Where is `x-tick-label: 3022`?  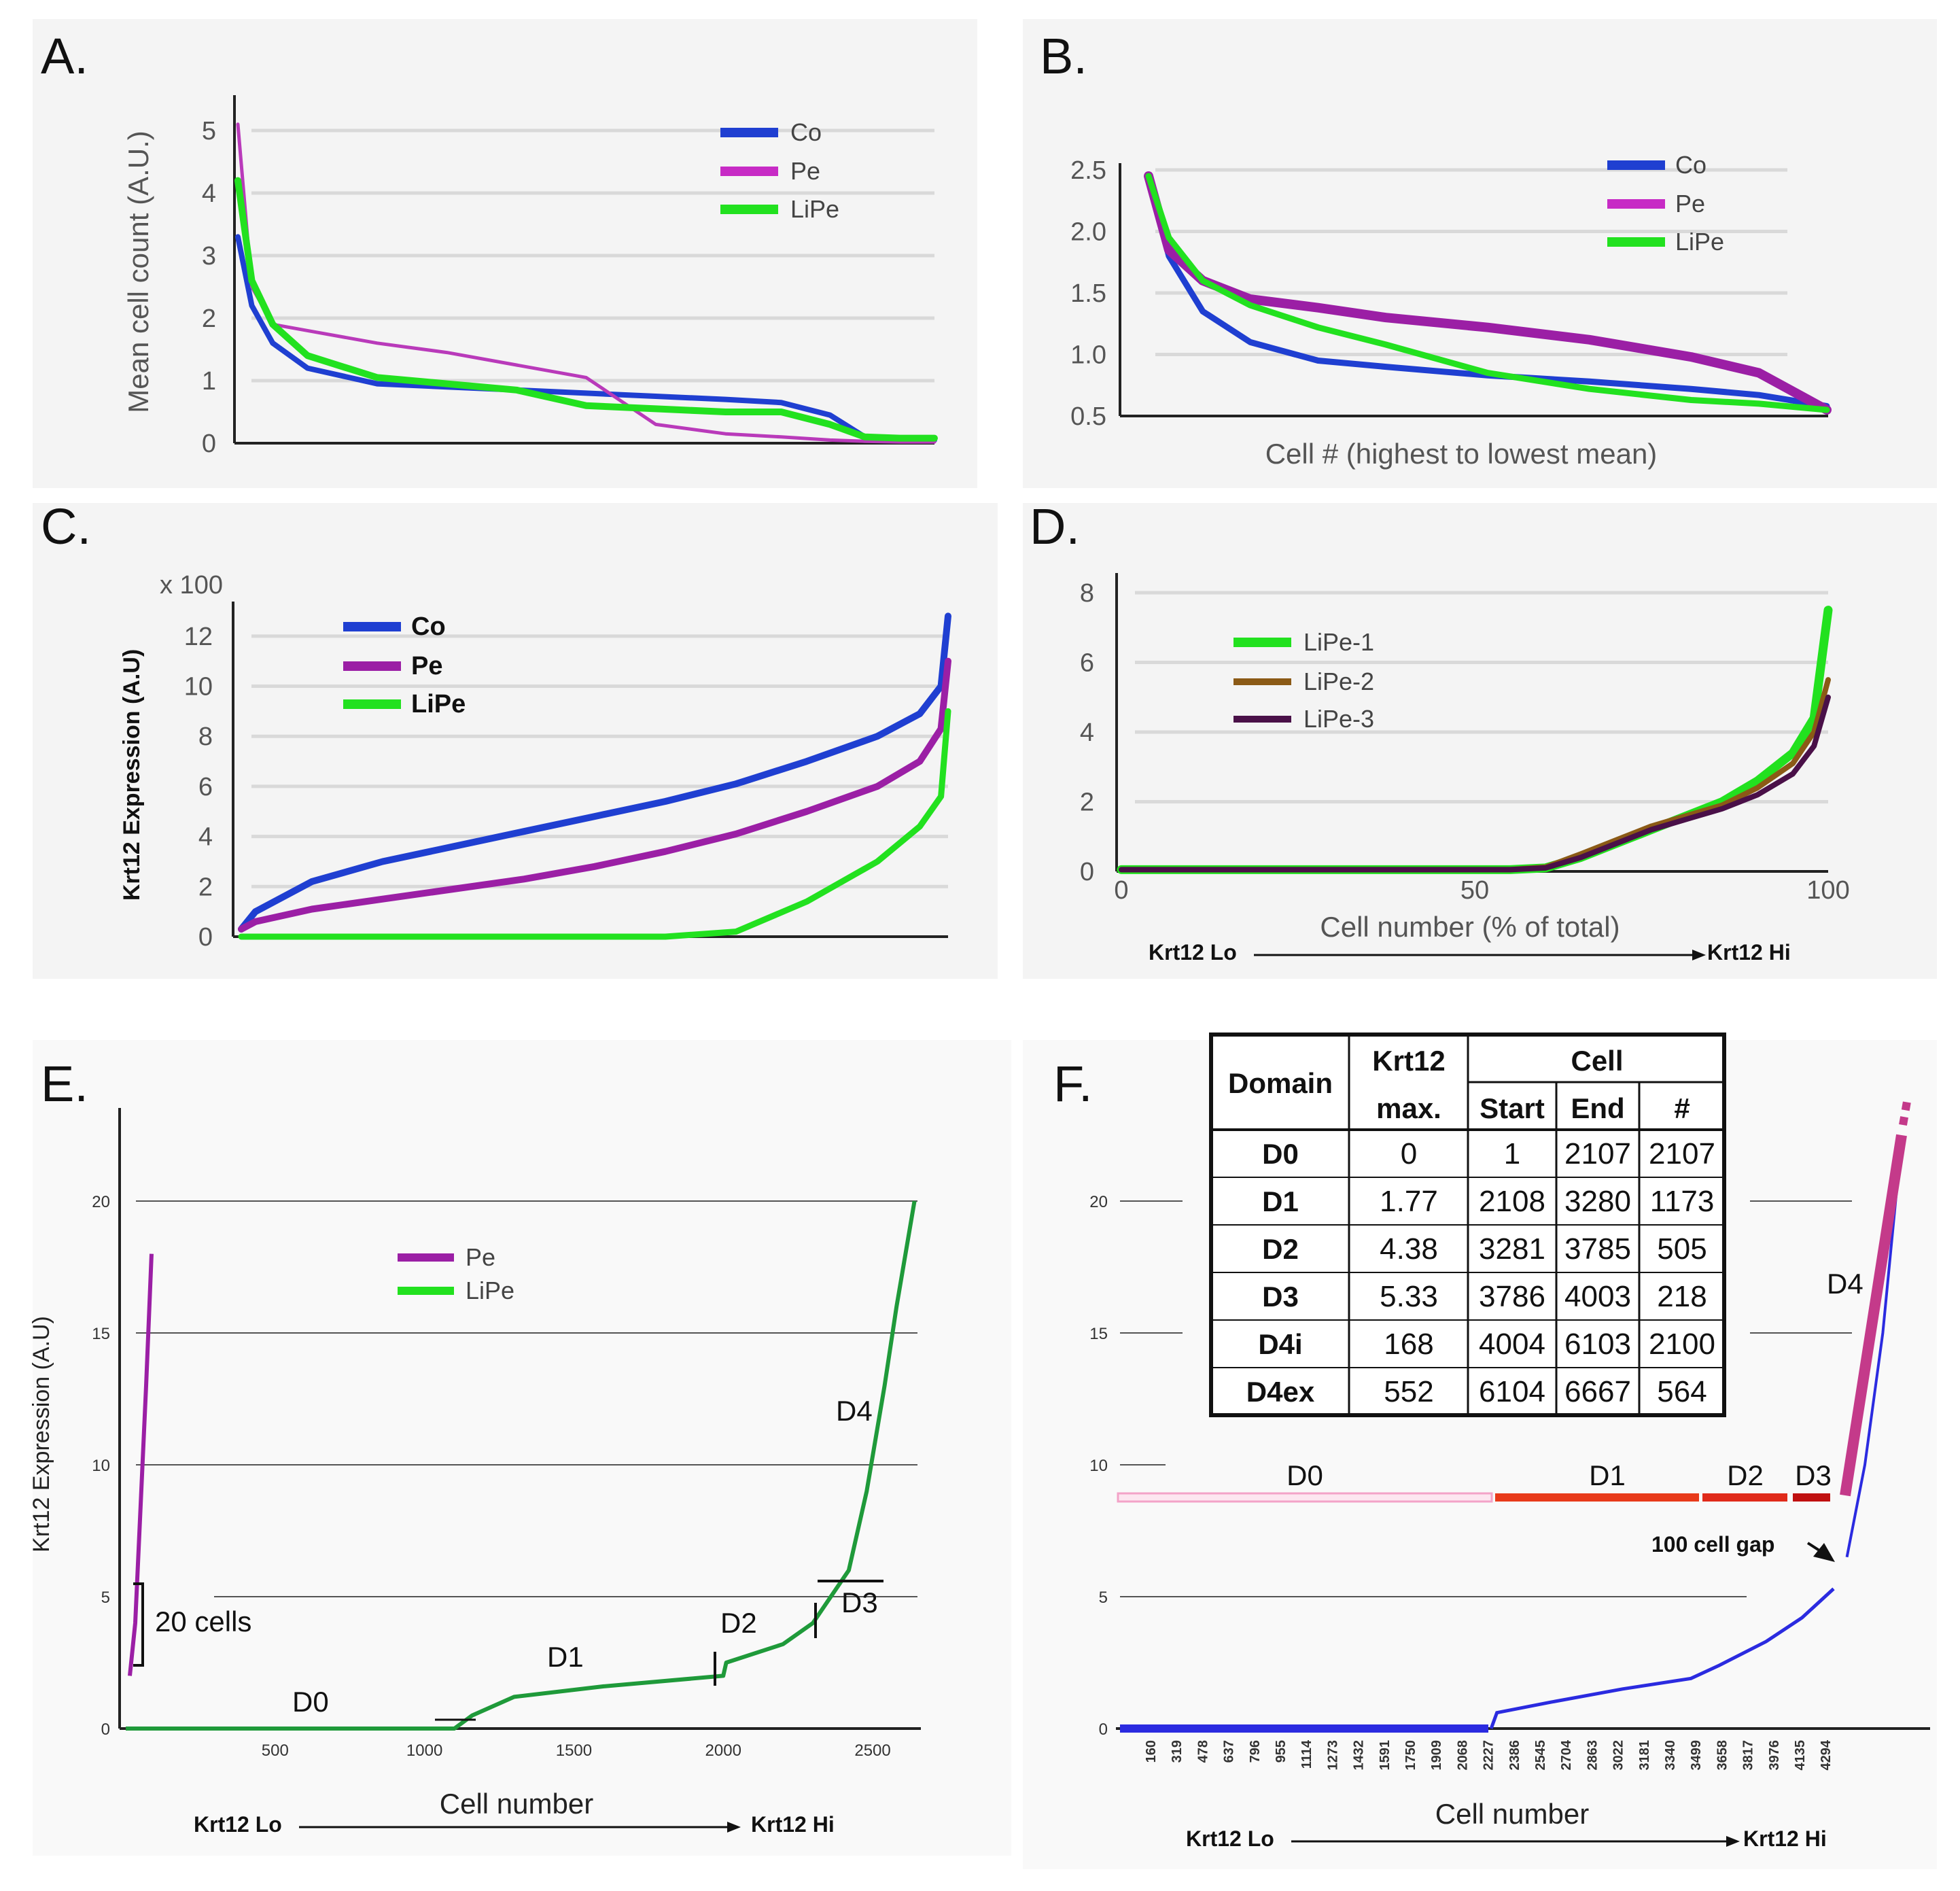 x-tick-label: 3022 is located at coordinates (1619, 1755).